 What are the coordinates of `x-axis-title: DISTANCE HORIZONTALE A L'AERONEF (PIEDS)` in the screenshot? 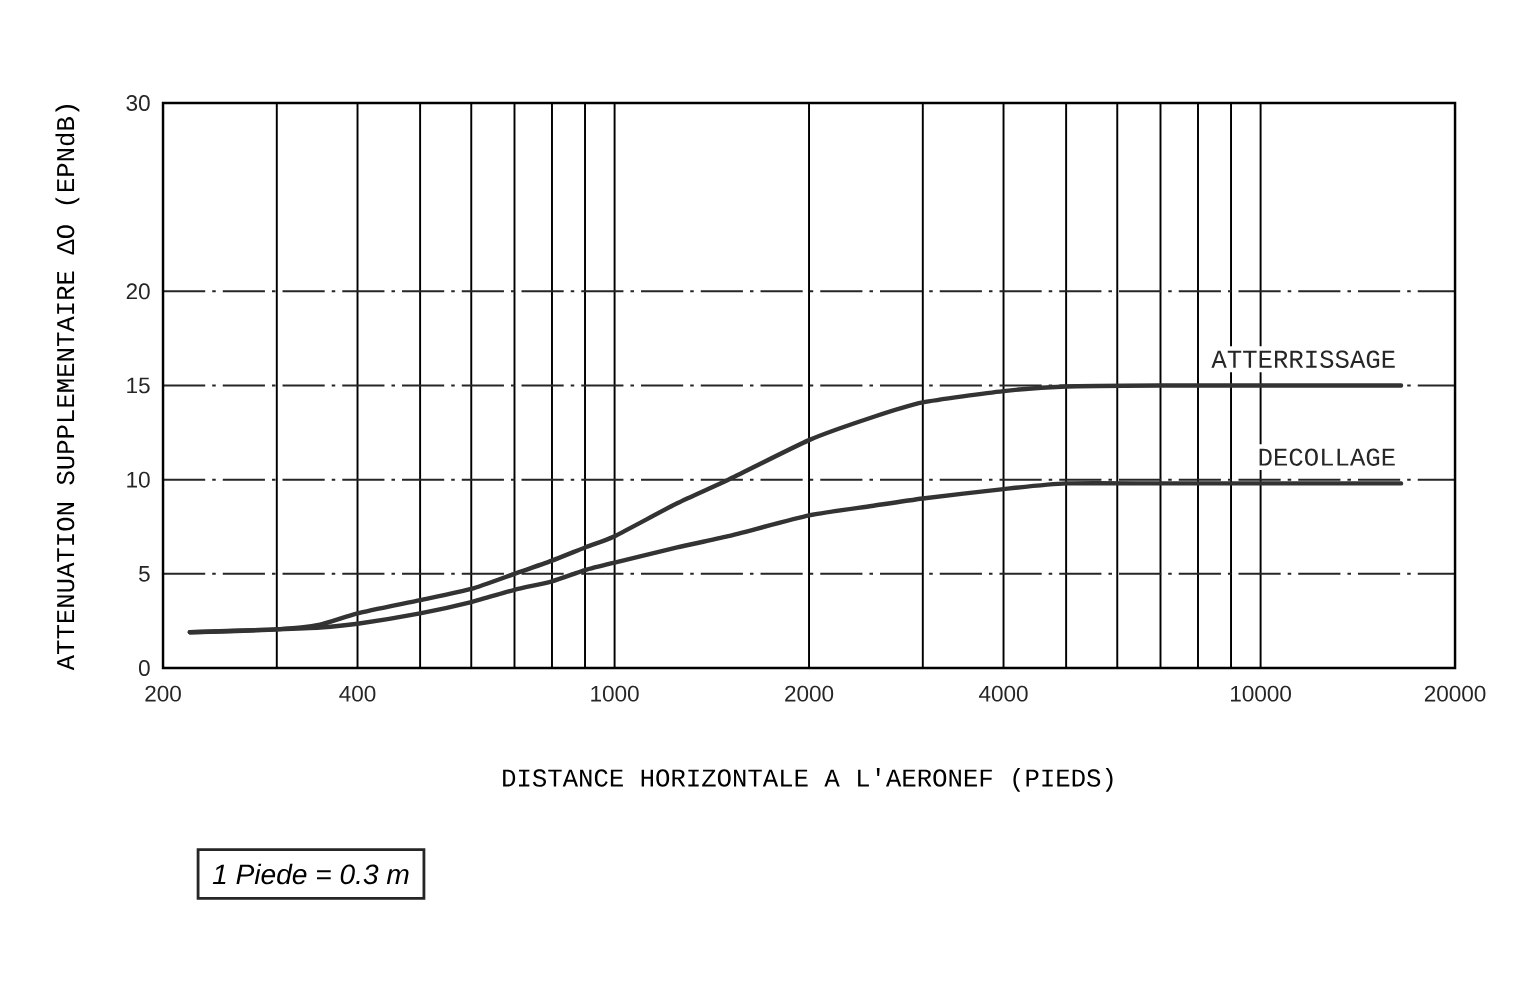 It's located at (808, 779).